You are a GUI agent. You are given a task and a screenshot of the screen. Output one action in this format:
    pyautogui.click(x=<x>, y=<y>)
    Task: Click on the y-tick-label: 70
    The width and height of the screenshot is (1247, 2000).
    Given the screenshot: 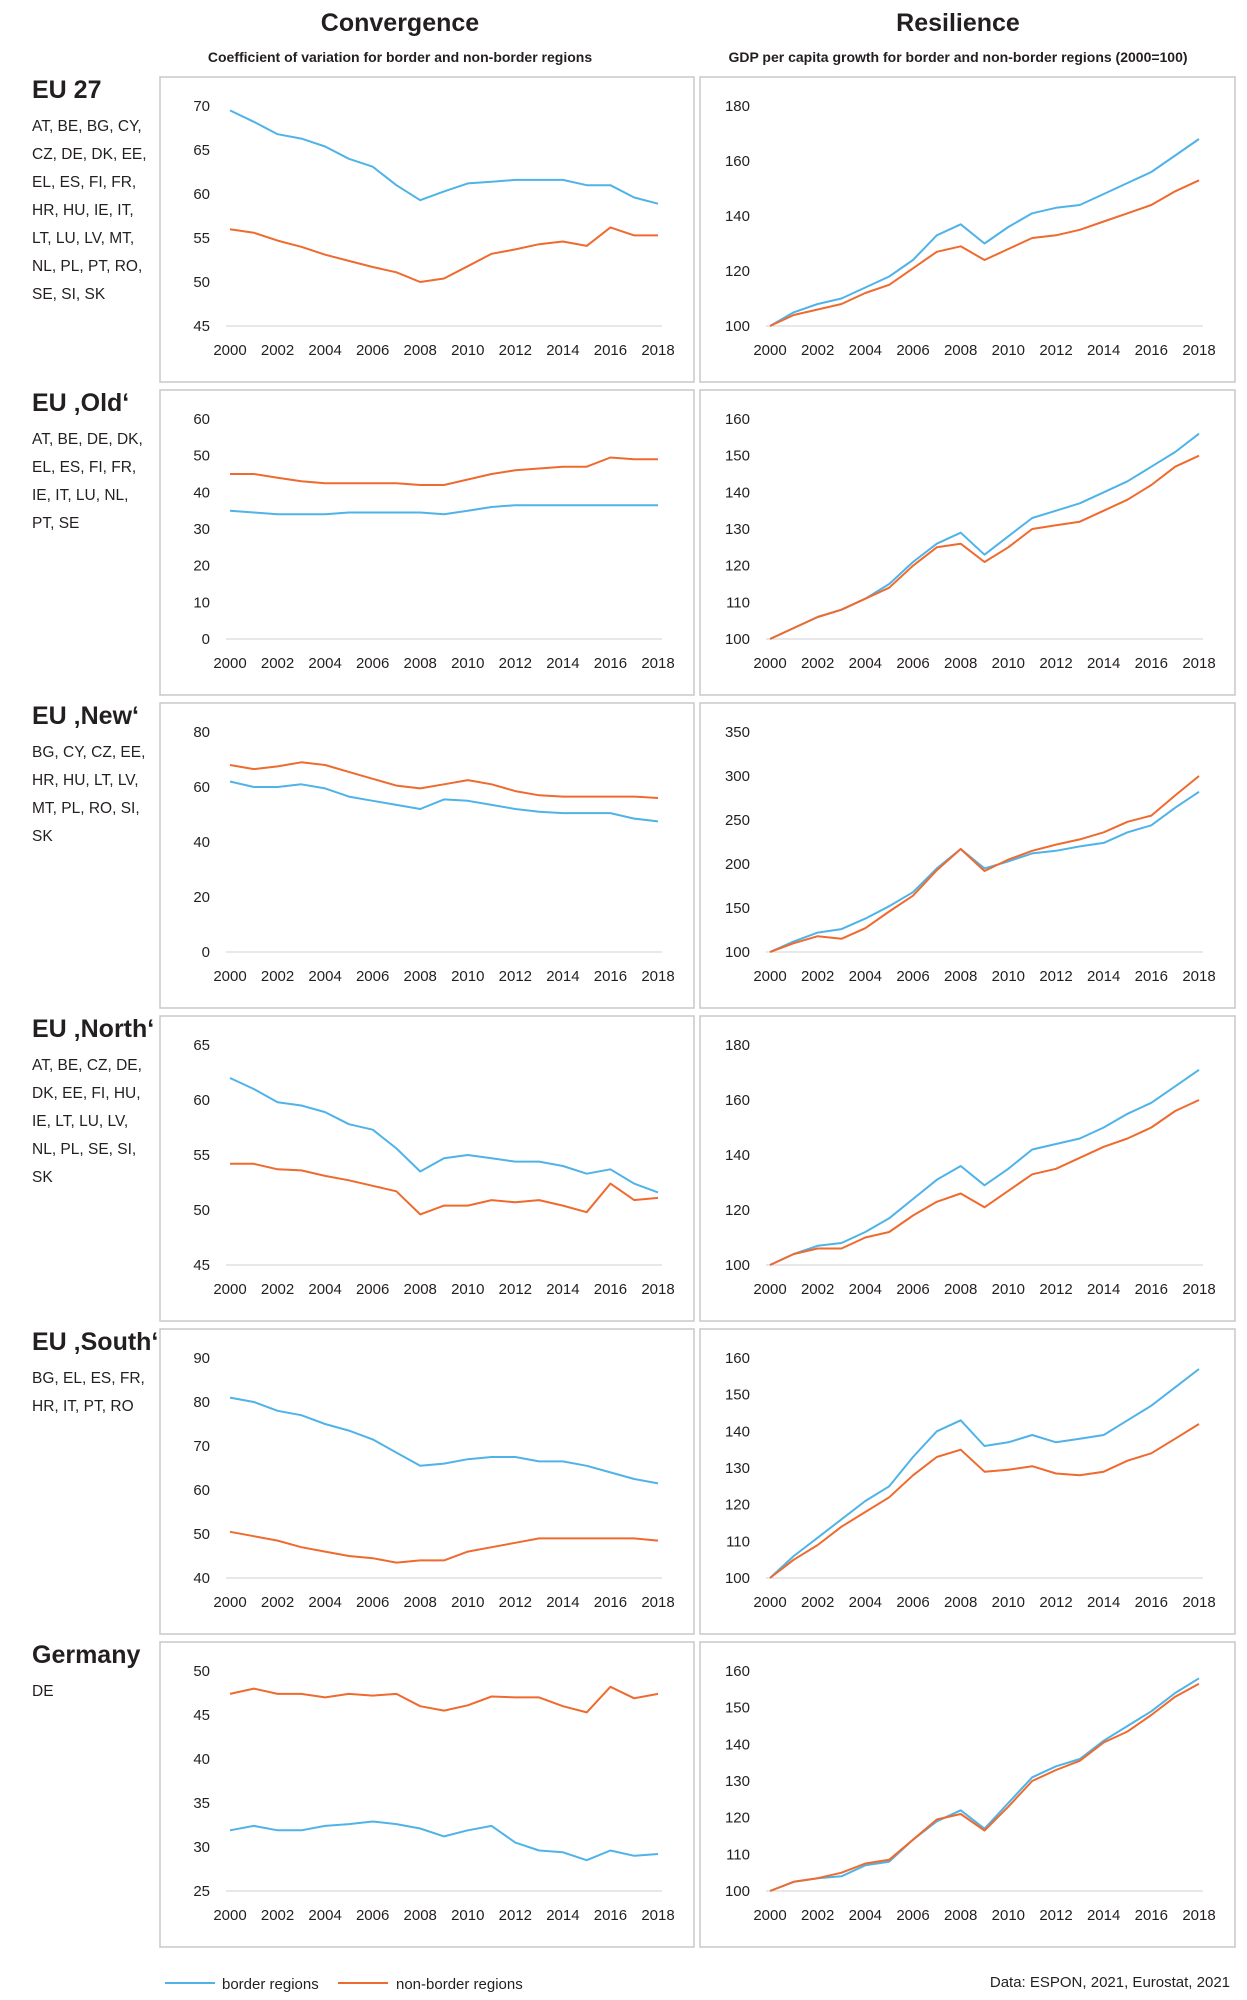 What is the action you would take?
    pyautogui.click(x=201, y=106)
    